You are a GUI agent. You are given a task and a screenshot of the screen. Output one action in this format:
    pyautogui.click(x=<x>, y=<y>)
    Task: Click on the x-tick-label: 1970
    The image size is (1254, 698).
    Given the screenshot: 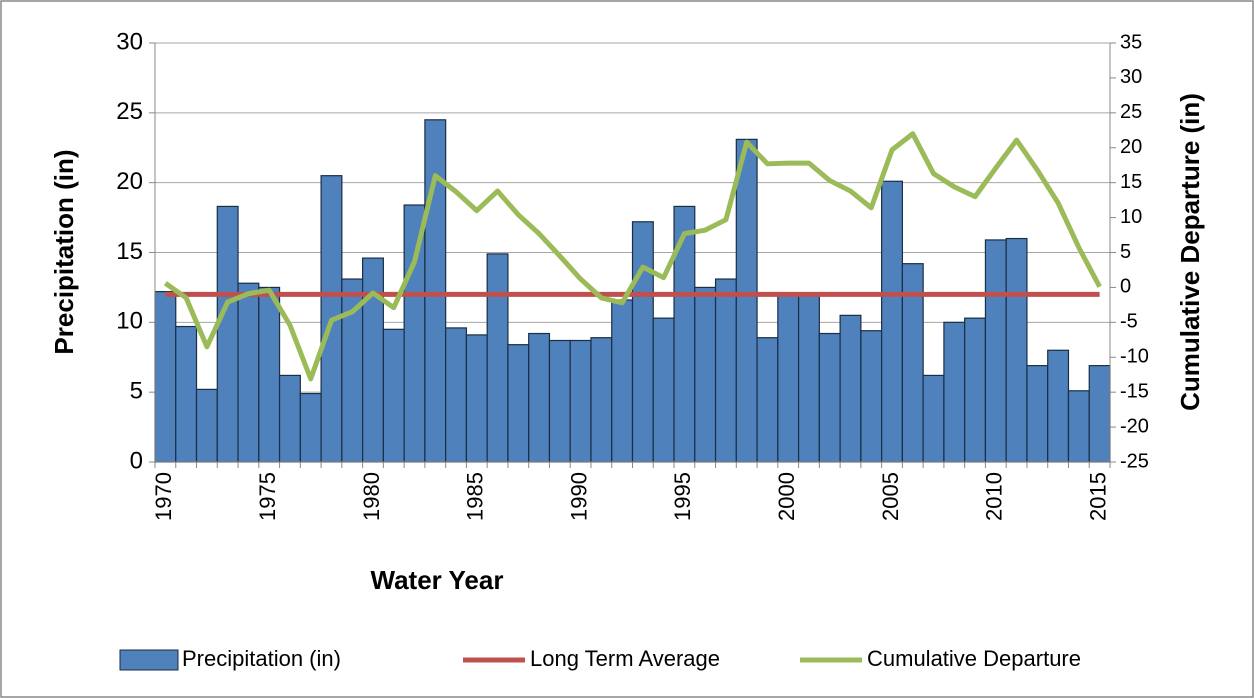 What is the action you would take?
    pyautogui.click(x=163, y=496)
    